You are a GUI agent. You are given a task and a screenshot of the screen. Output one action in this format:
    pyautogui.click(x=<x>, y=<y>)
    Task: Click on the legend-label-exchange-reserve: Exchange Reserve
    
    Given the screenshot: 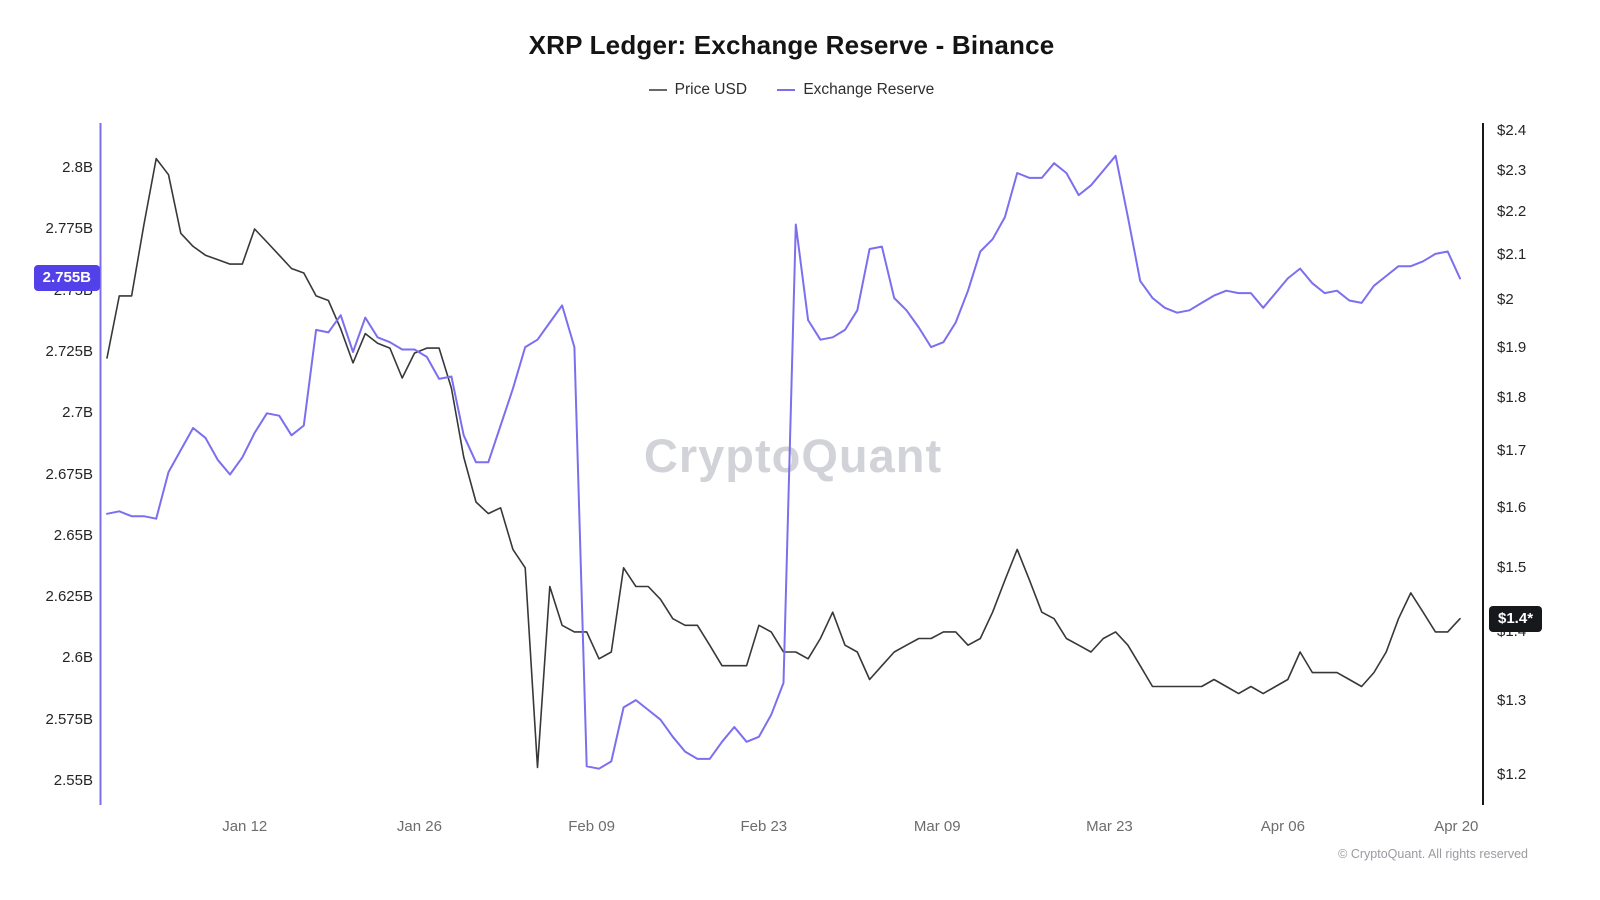 What is the action you would take?
    pyautogui.click(x=869, y=89)
    